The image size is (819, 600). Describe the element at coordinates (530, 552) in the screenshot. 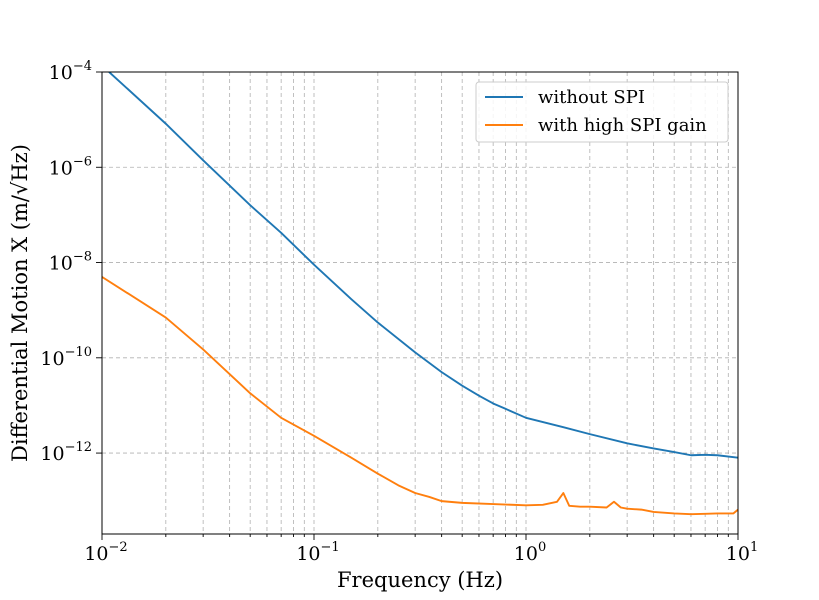

I see `x-tick-label: 10⁰` at that location.